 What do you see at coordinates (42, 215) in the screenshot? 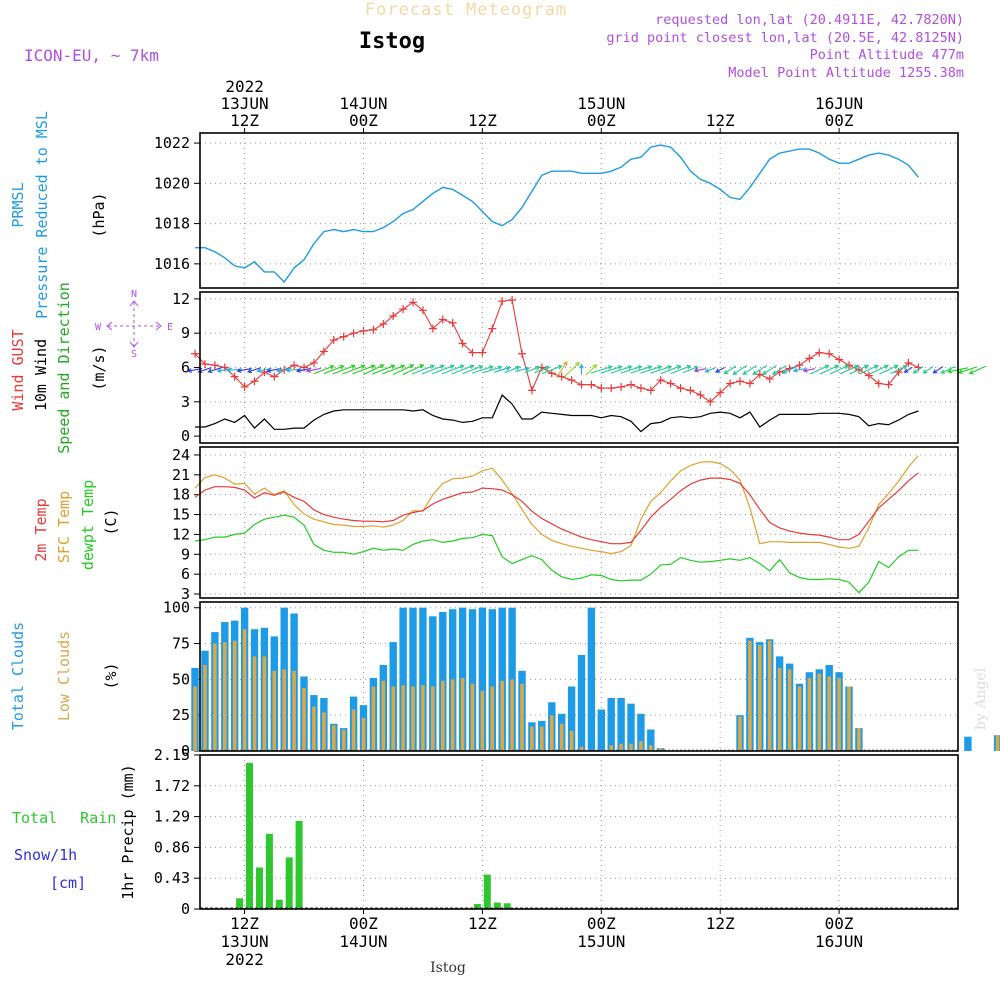
I see `pressure-label-2: Pressure Reduced to MSL` at bounding box center [42, 215].